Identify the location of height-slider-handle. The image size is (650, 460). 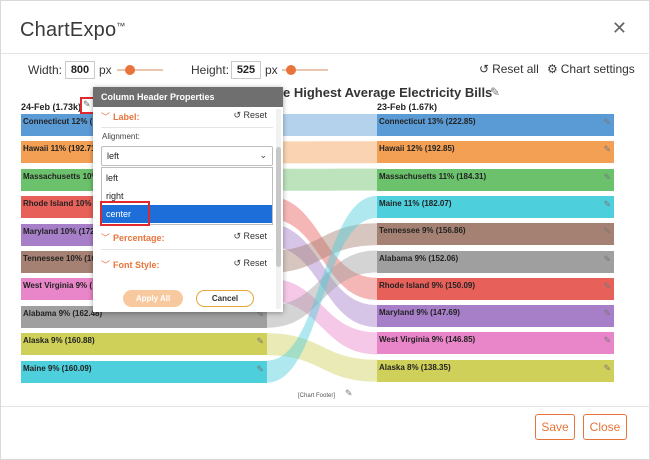
(291, 70).